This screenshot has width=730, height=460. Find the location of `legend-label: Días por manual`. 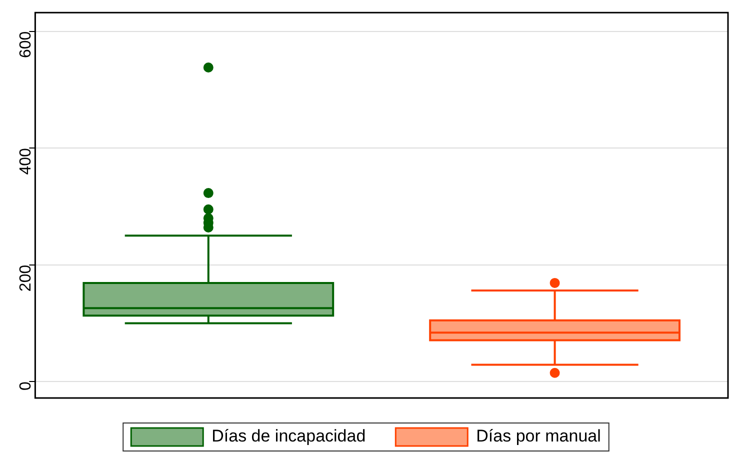

legend-label: Días por manual is located at coordinates (538, 436).